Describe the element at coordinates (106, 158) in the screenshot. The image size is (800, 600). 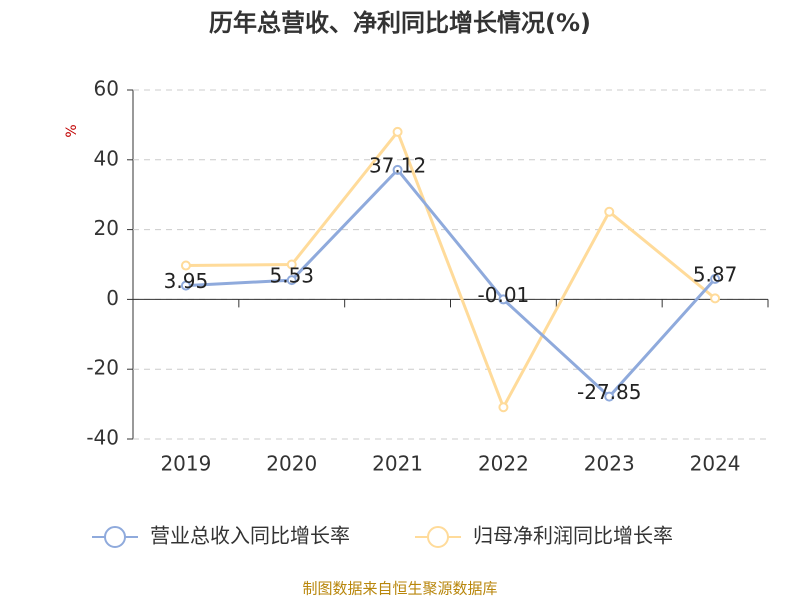
I see `y-tick-label: 40` at that location.